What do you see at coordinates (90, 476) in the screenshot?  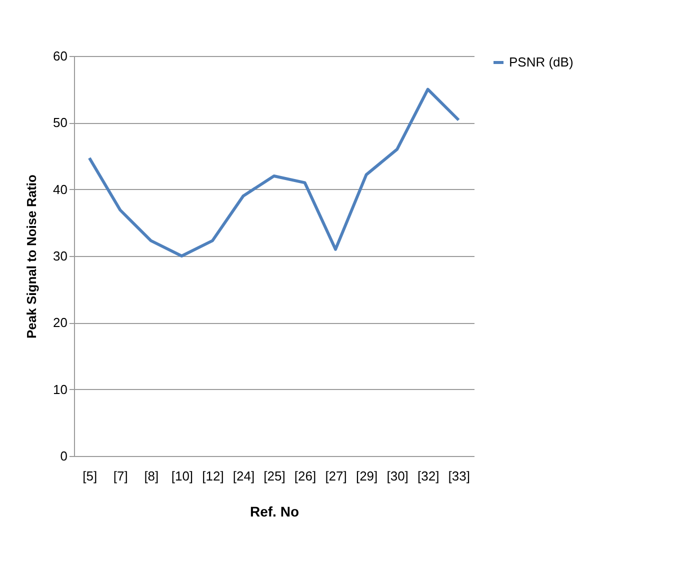 I see `x-tick-label: [5]` at bounding box center [90, 476].